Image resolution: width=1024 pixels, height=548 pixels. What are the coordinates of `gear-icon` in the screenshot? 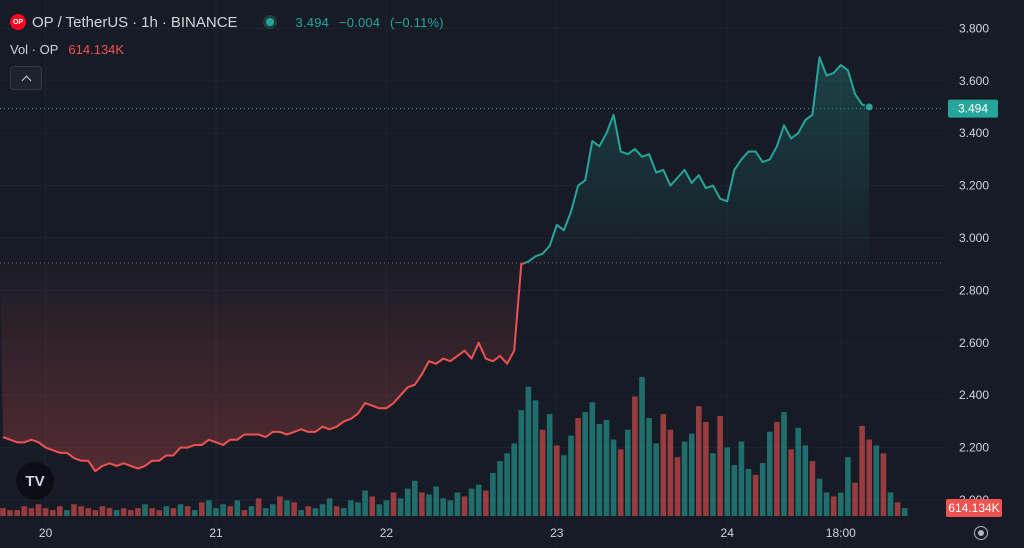 It's located at (981, 533).